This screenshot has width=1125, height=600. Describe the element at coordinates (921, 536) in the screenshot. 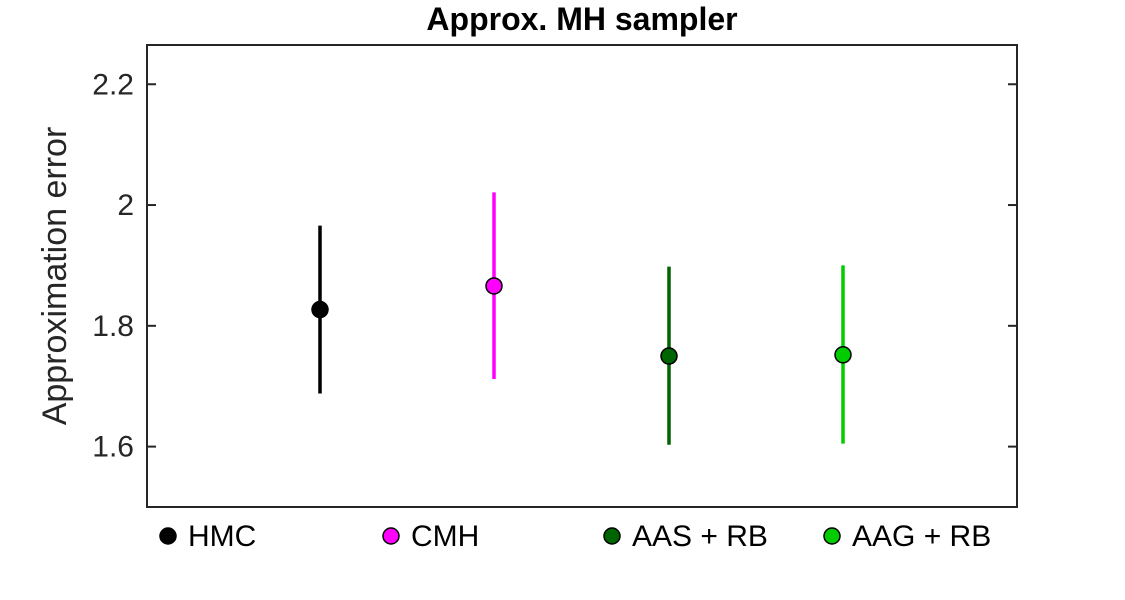

I see `legend-label: AAG + RB` at that location.